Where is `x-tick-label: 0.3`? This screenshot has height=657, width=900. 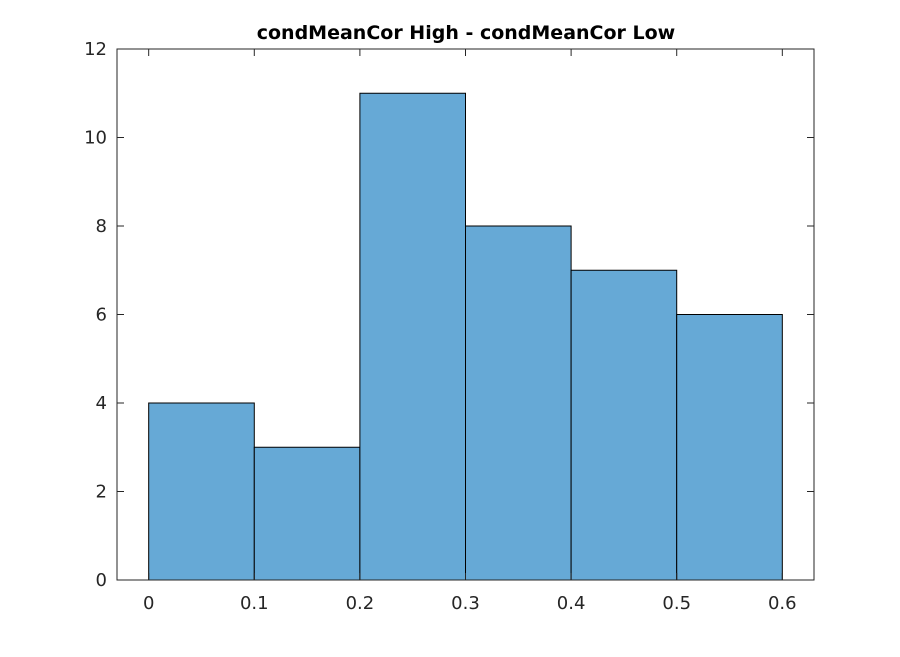 x-tick-label: 0.3 is located at coordinates (465, 603).